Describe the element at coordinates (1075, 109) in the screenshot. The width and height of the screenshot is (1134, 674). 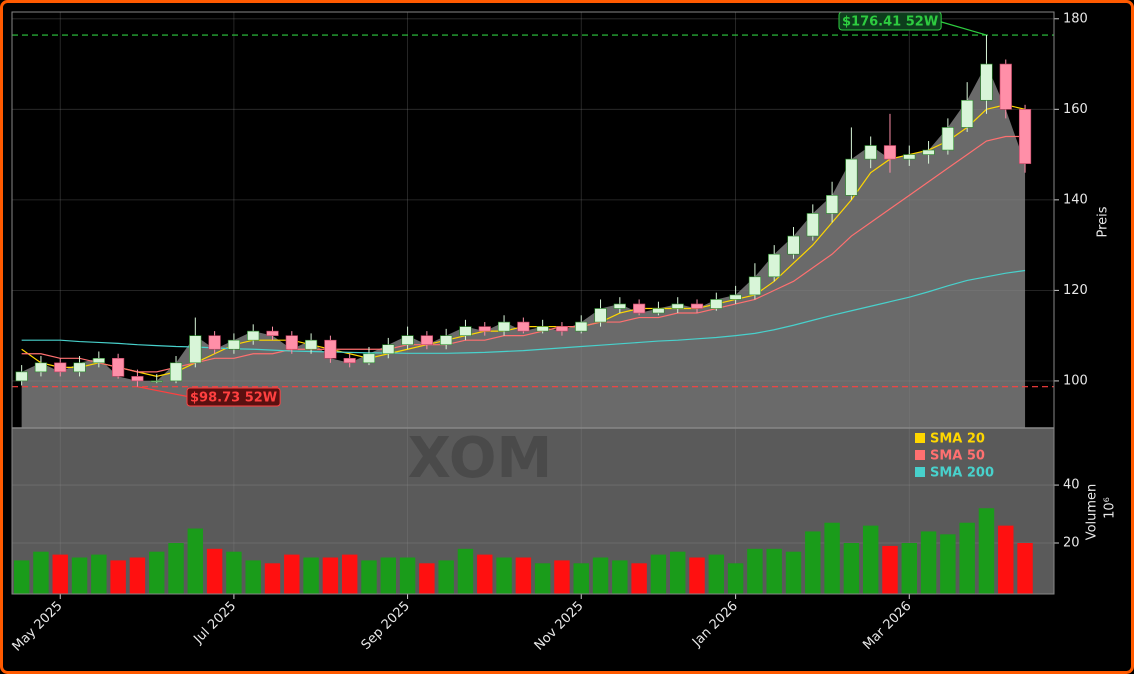
I see `y-tick-label: 160` at that location.